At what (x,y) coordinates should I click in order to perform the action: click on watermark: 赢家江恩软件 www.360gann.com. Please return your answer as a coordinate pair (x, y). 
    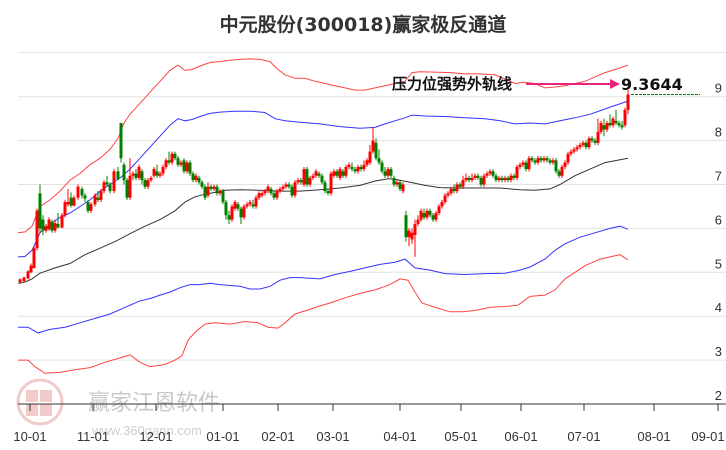
    Looking at the image, I should click on (118, 408).